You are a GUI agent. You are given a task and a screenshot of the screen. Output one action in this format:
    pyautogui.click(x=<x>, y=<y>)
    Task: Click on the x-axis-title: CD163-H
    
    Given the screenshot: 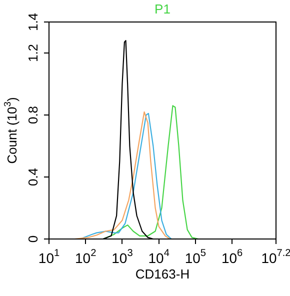 What is the action you would take?
    pyautogui.click(x=162, y=274)
    